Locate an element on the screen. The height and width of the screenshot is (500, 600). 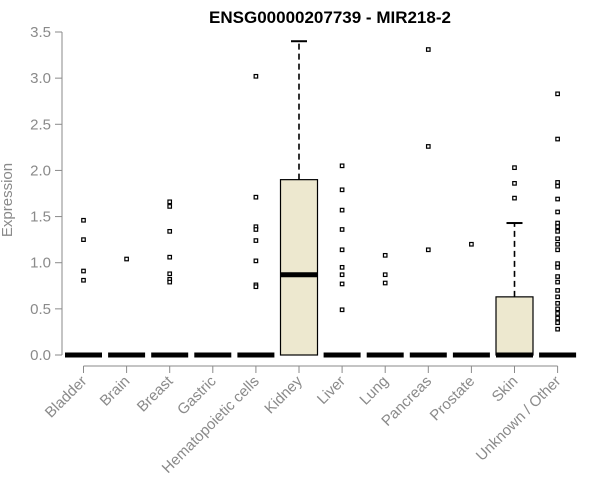
y-tick-label: 2.0 is located at coordinates (40, 170).